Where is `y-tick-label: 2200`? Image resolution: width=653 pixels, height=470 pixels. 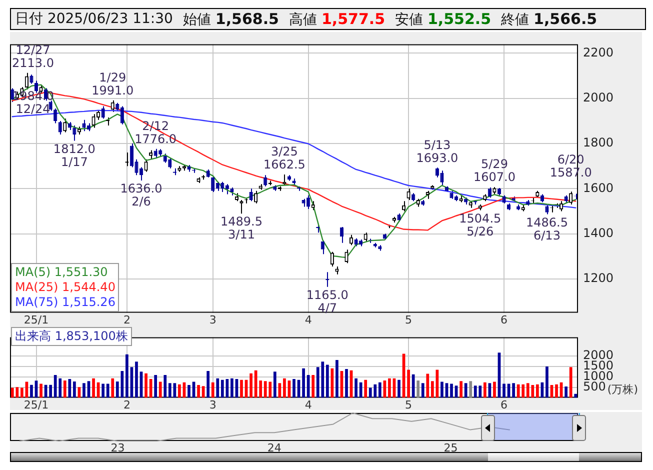
y-tick-label: 2200 is located at coordinates (598, 52).